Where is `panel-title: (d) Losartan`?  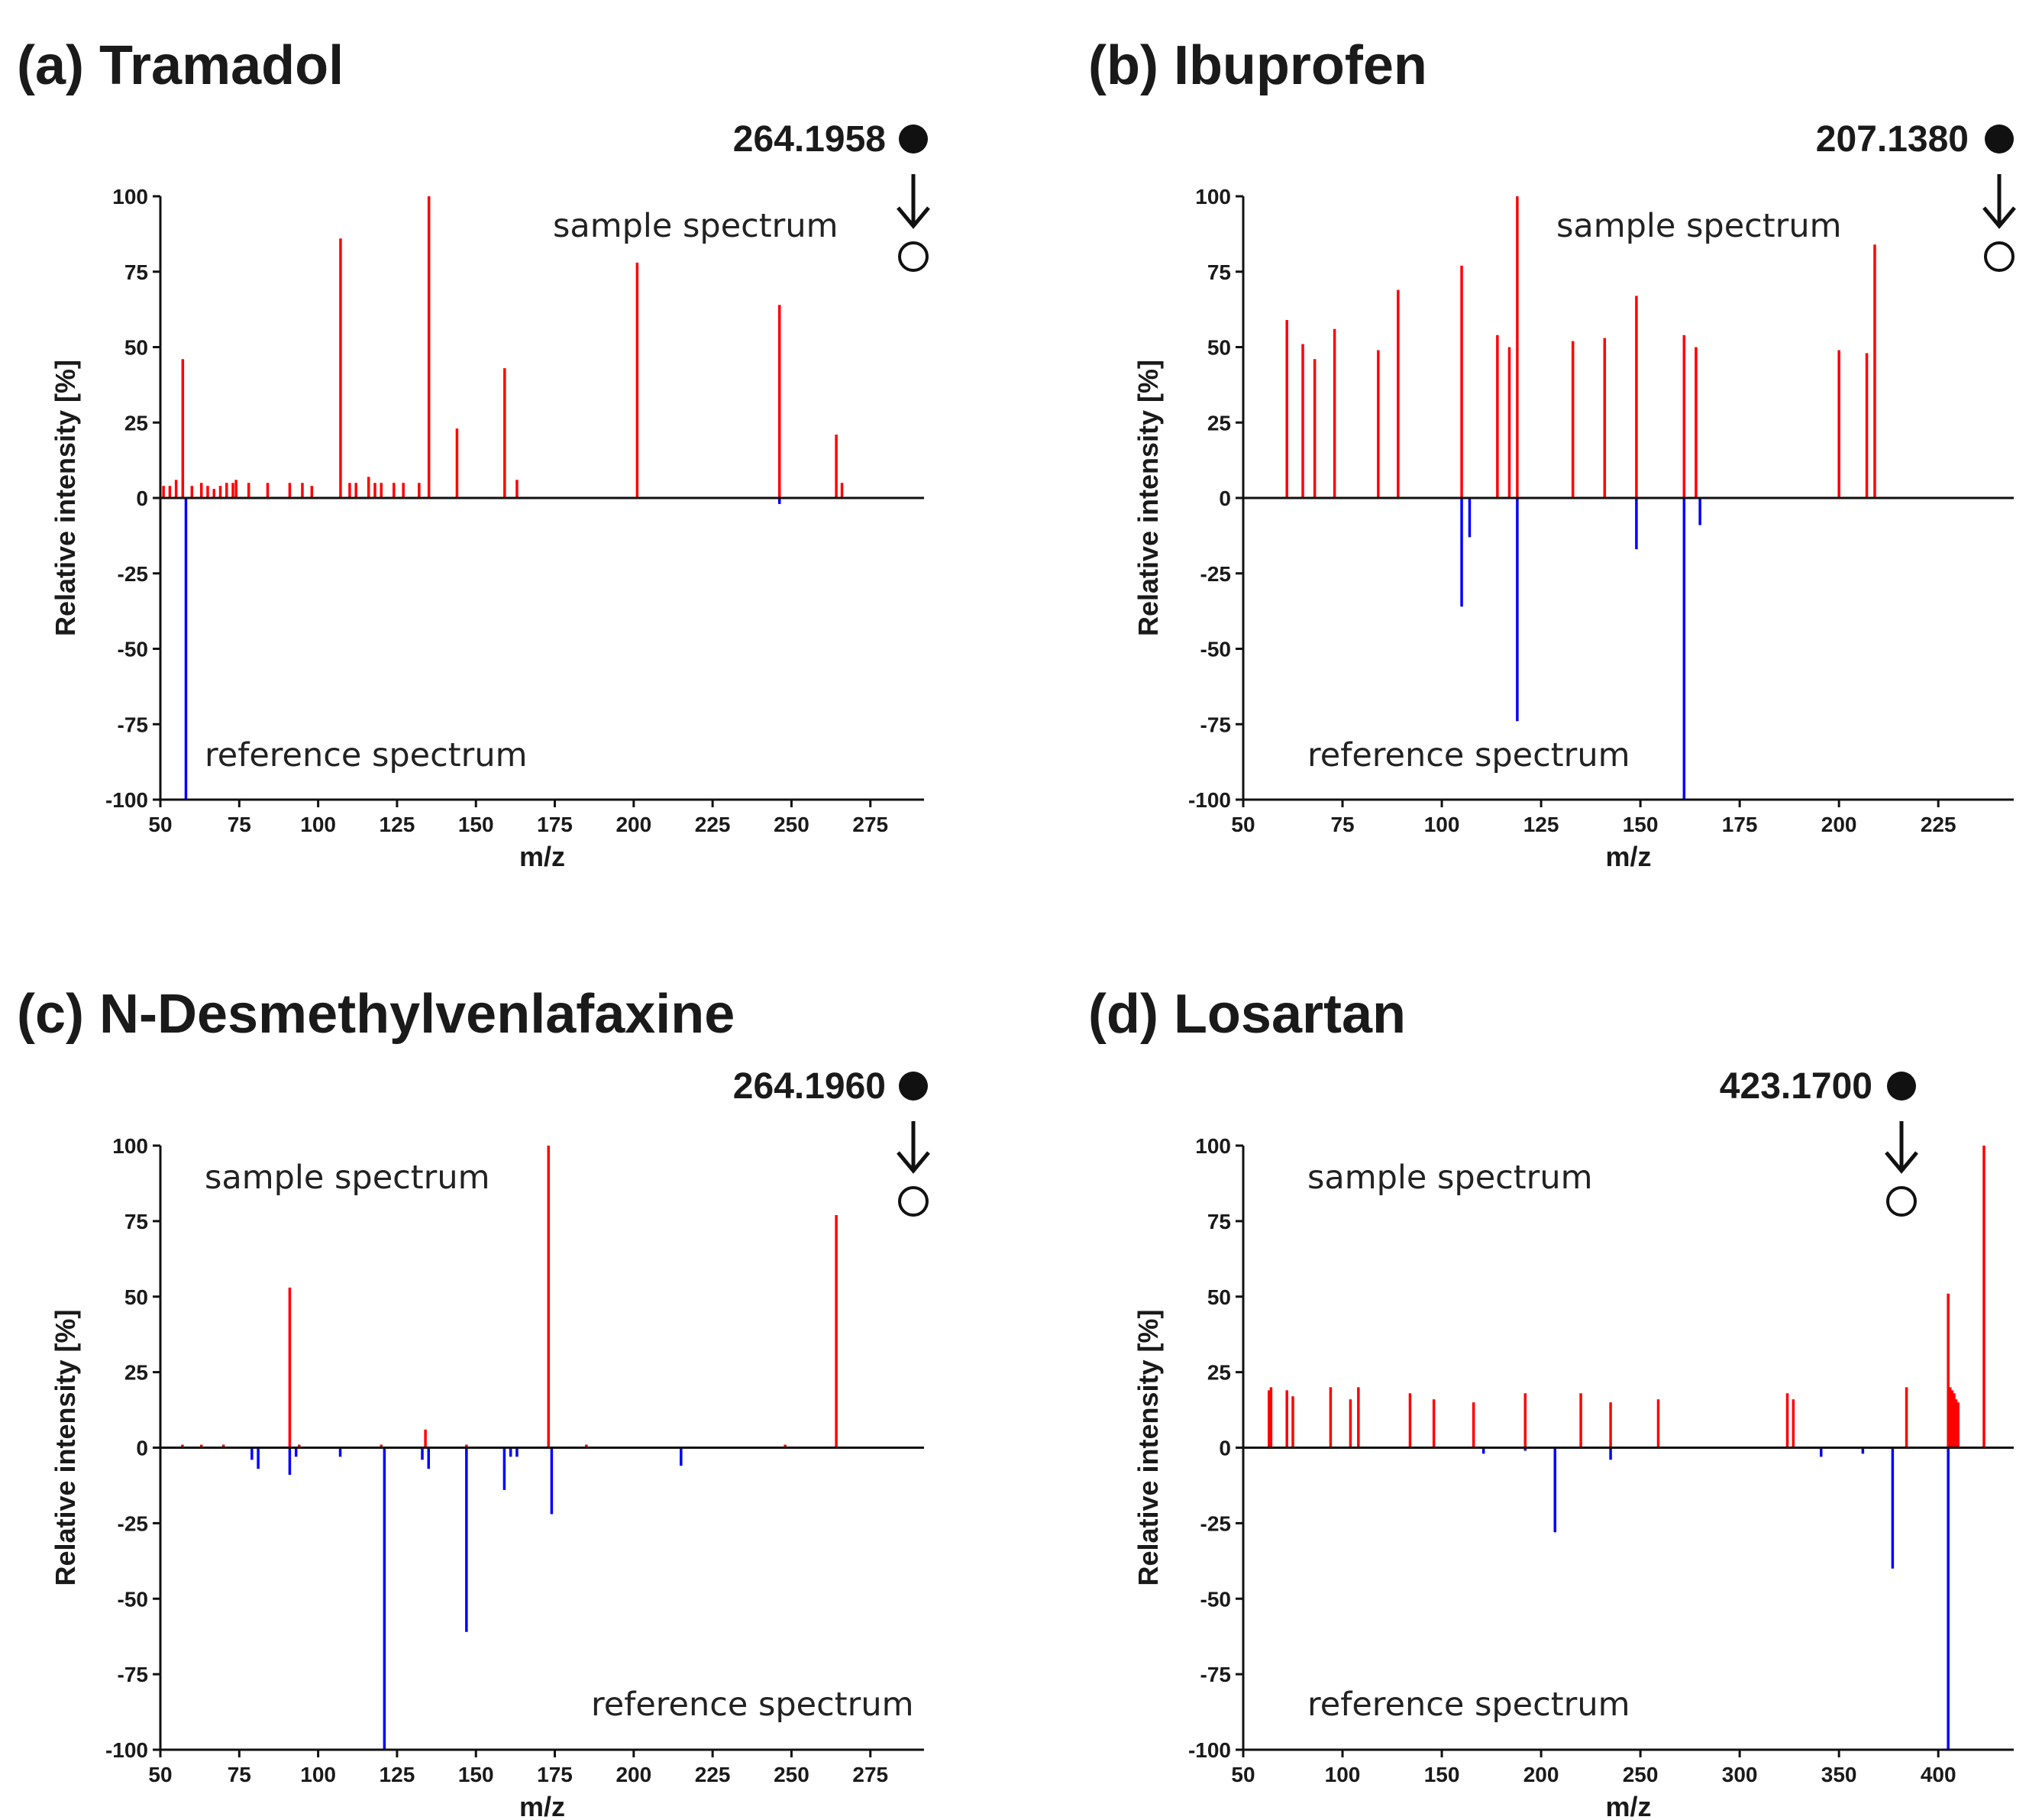
panel-title: (d) Losartan is located at coordinates (1247, 1014).